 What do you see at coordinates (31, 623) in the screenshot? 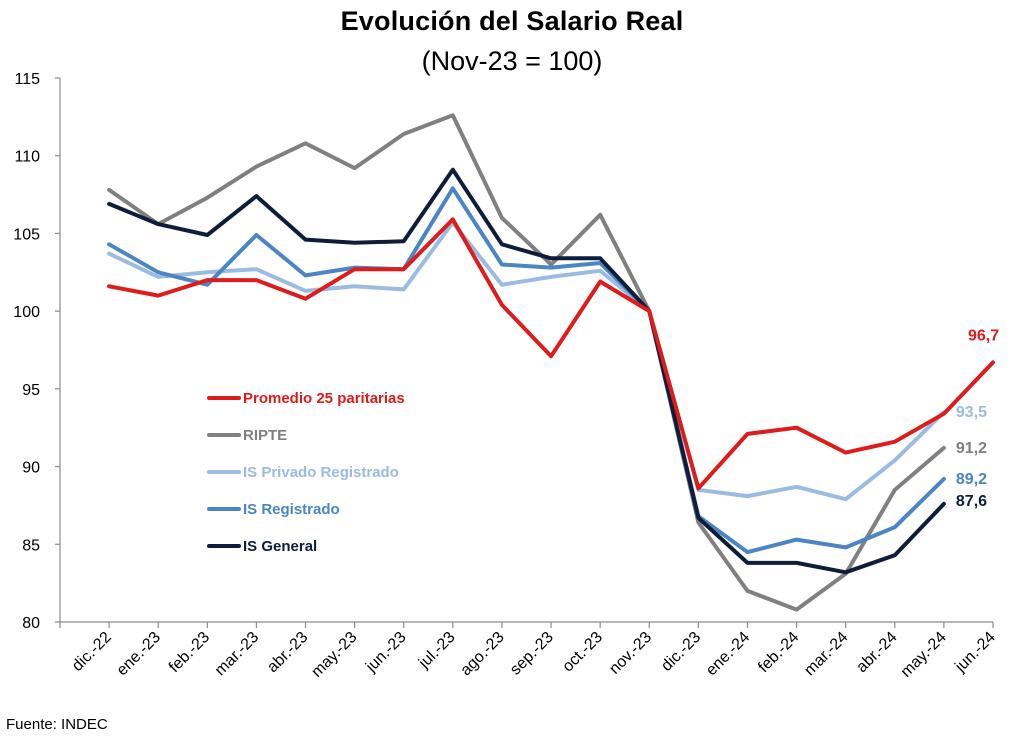
I see `y-tick-label: 80` at bounding box center [31, 623].